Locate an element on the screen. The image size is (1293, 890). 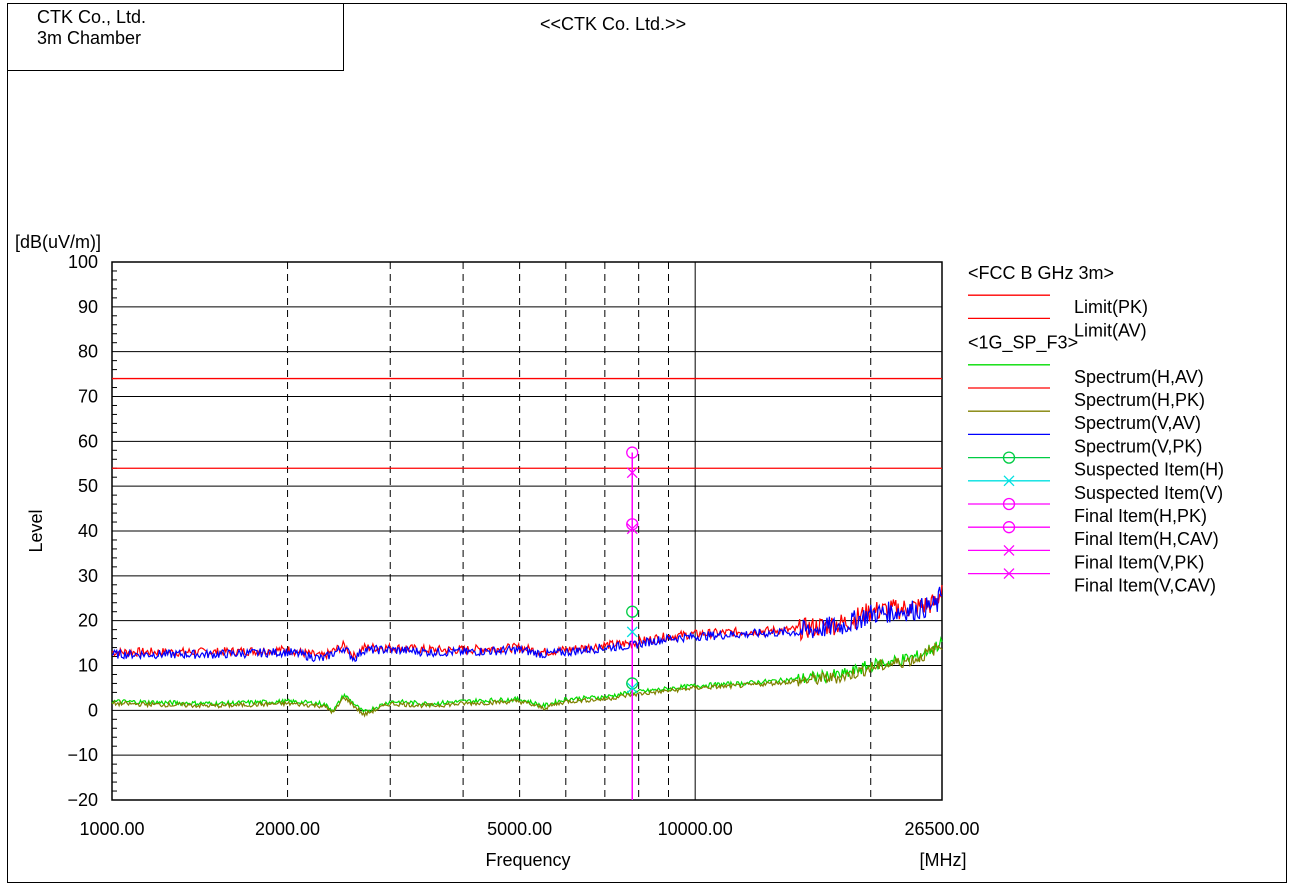
y-tick-label: −20 is located at coordinates (82, 800).